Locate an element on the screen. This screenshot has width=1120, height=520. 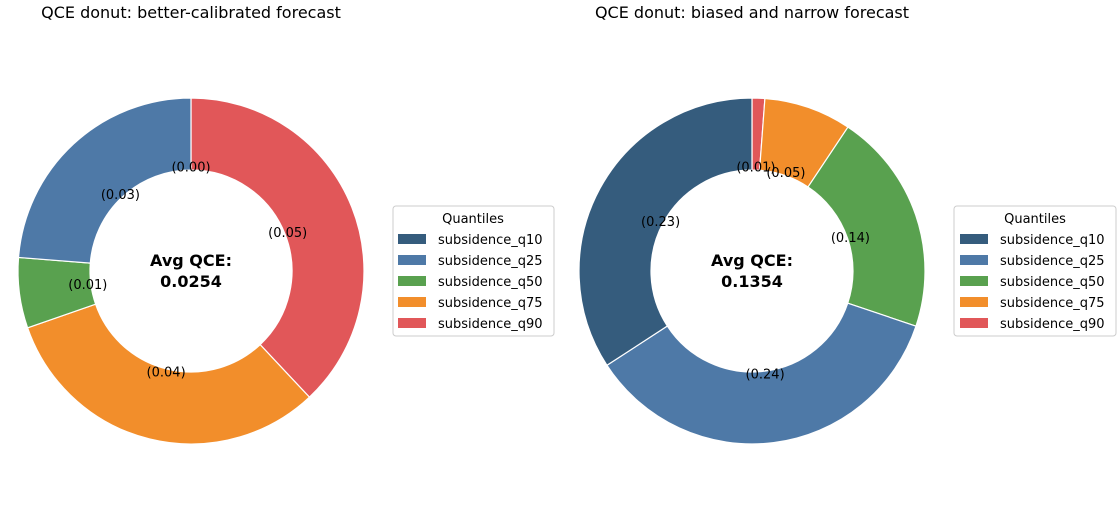
slice-label-subsidence_q50: (0.14) is located at coordinates (850, 238).